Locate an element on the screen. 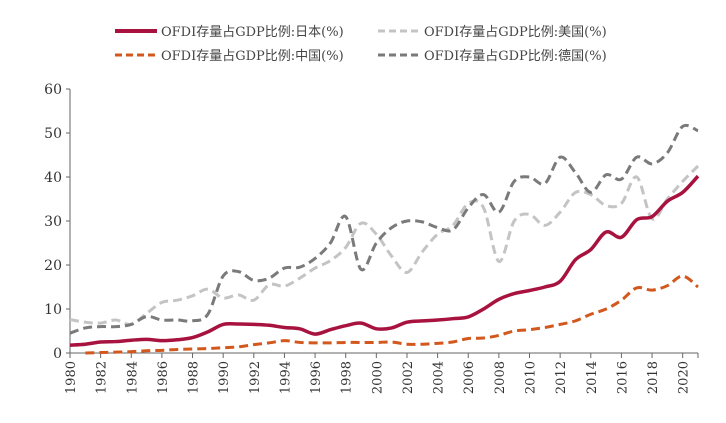  x-tick-label: 2006 is located at coordinates (469, 377).